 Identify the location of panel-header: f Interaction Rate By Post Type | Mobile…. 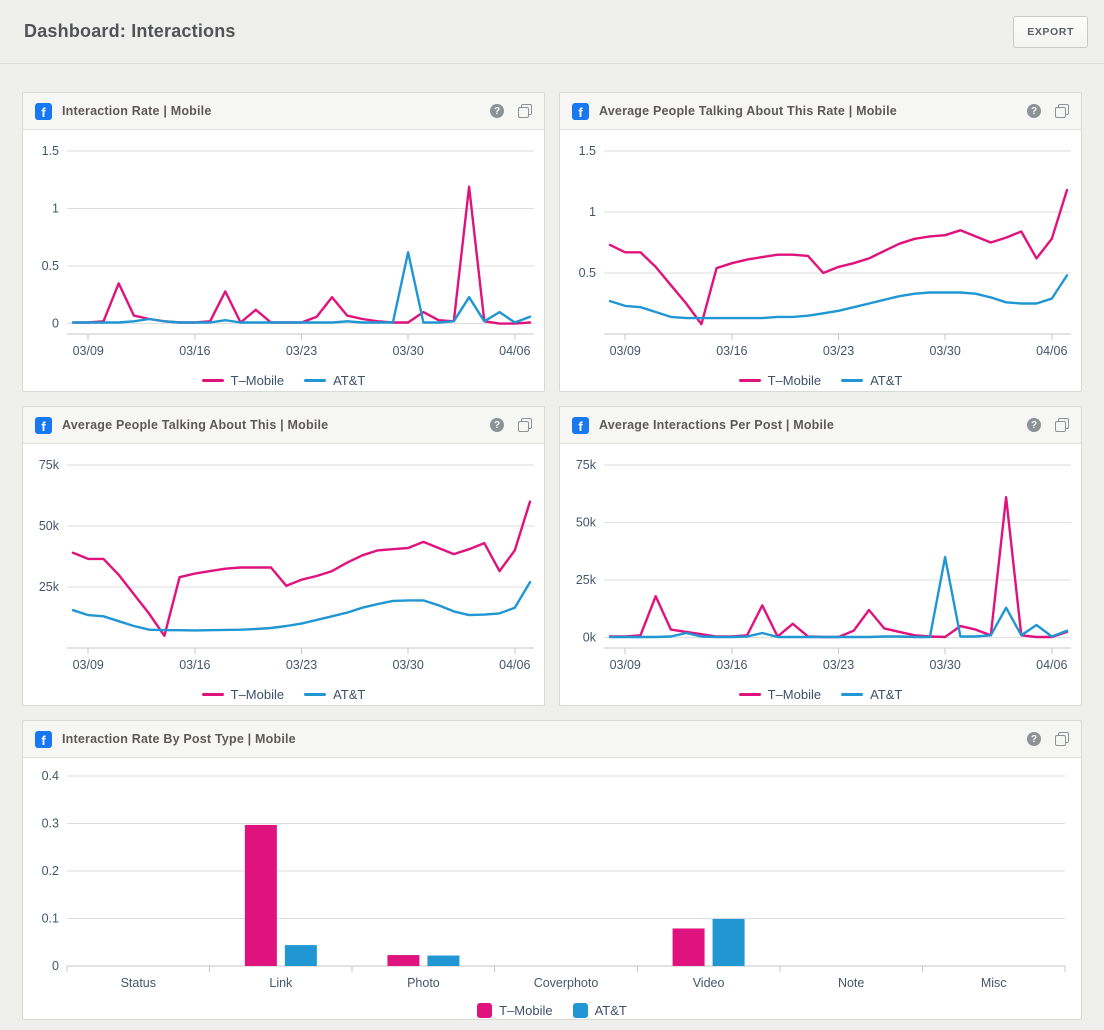
(552, 739).